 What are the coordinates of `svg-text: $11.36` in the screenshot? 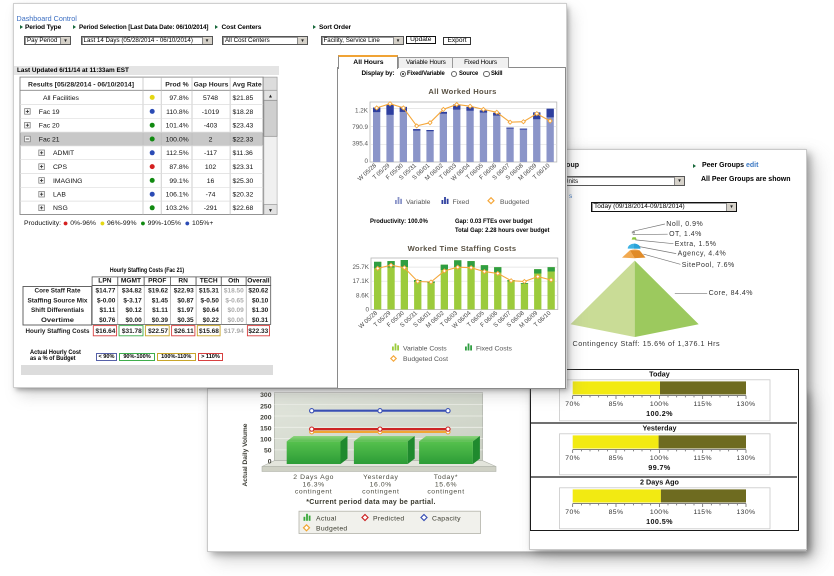 It's located at (243, 153).